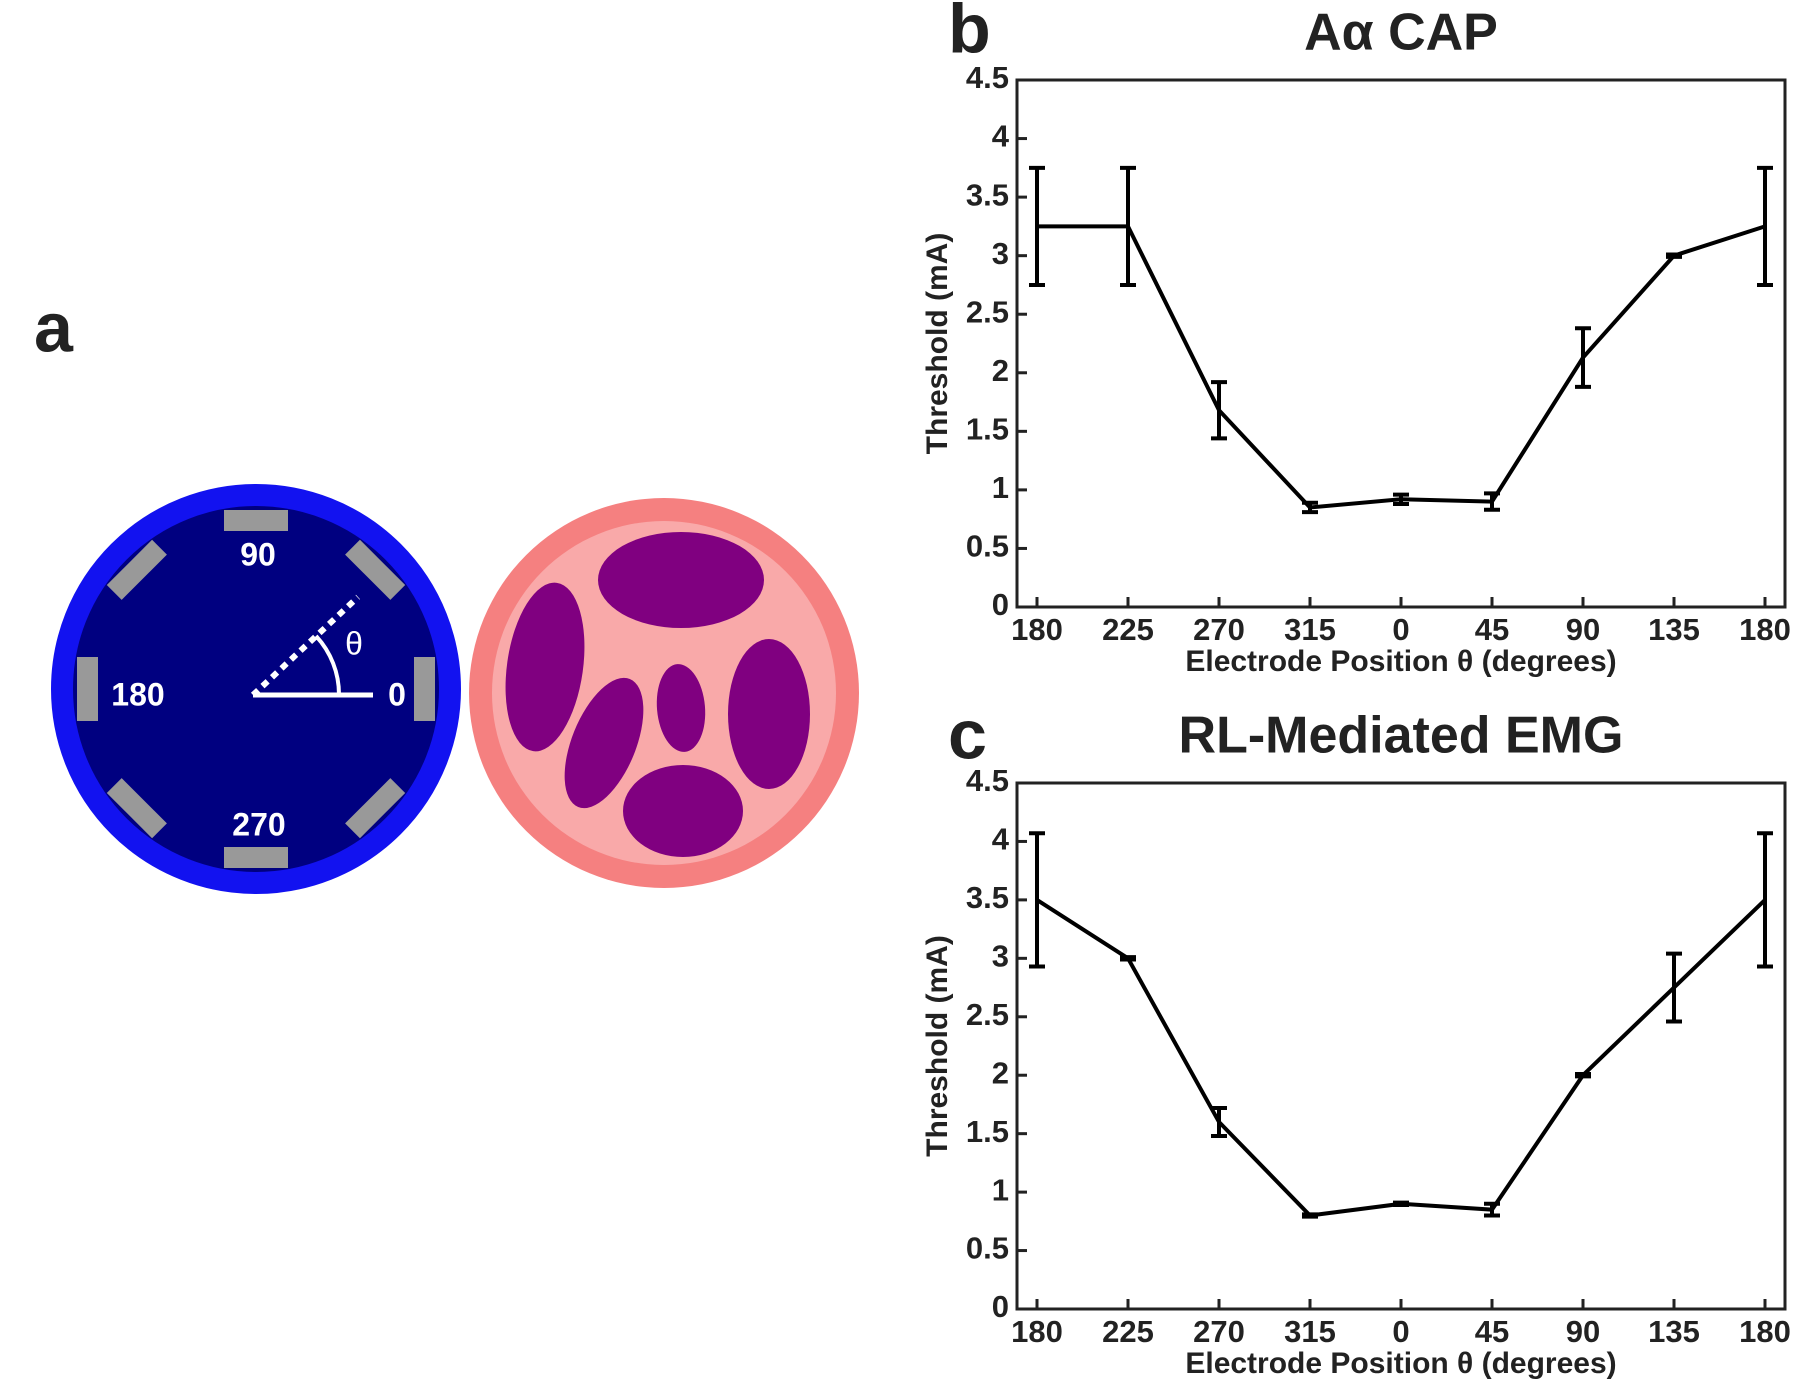  Describe the element at coordinates (1401, 33) in the screenshot. I see `chart-title: Aα CAP` at that location.